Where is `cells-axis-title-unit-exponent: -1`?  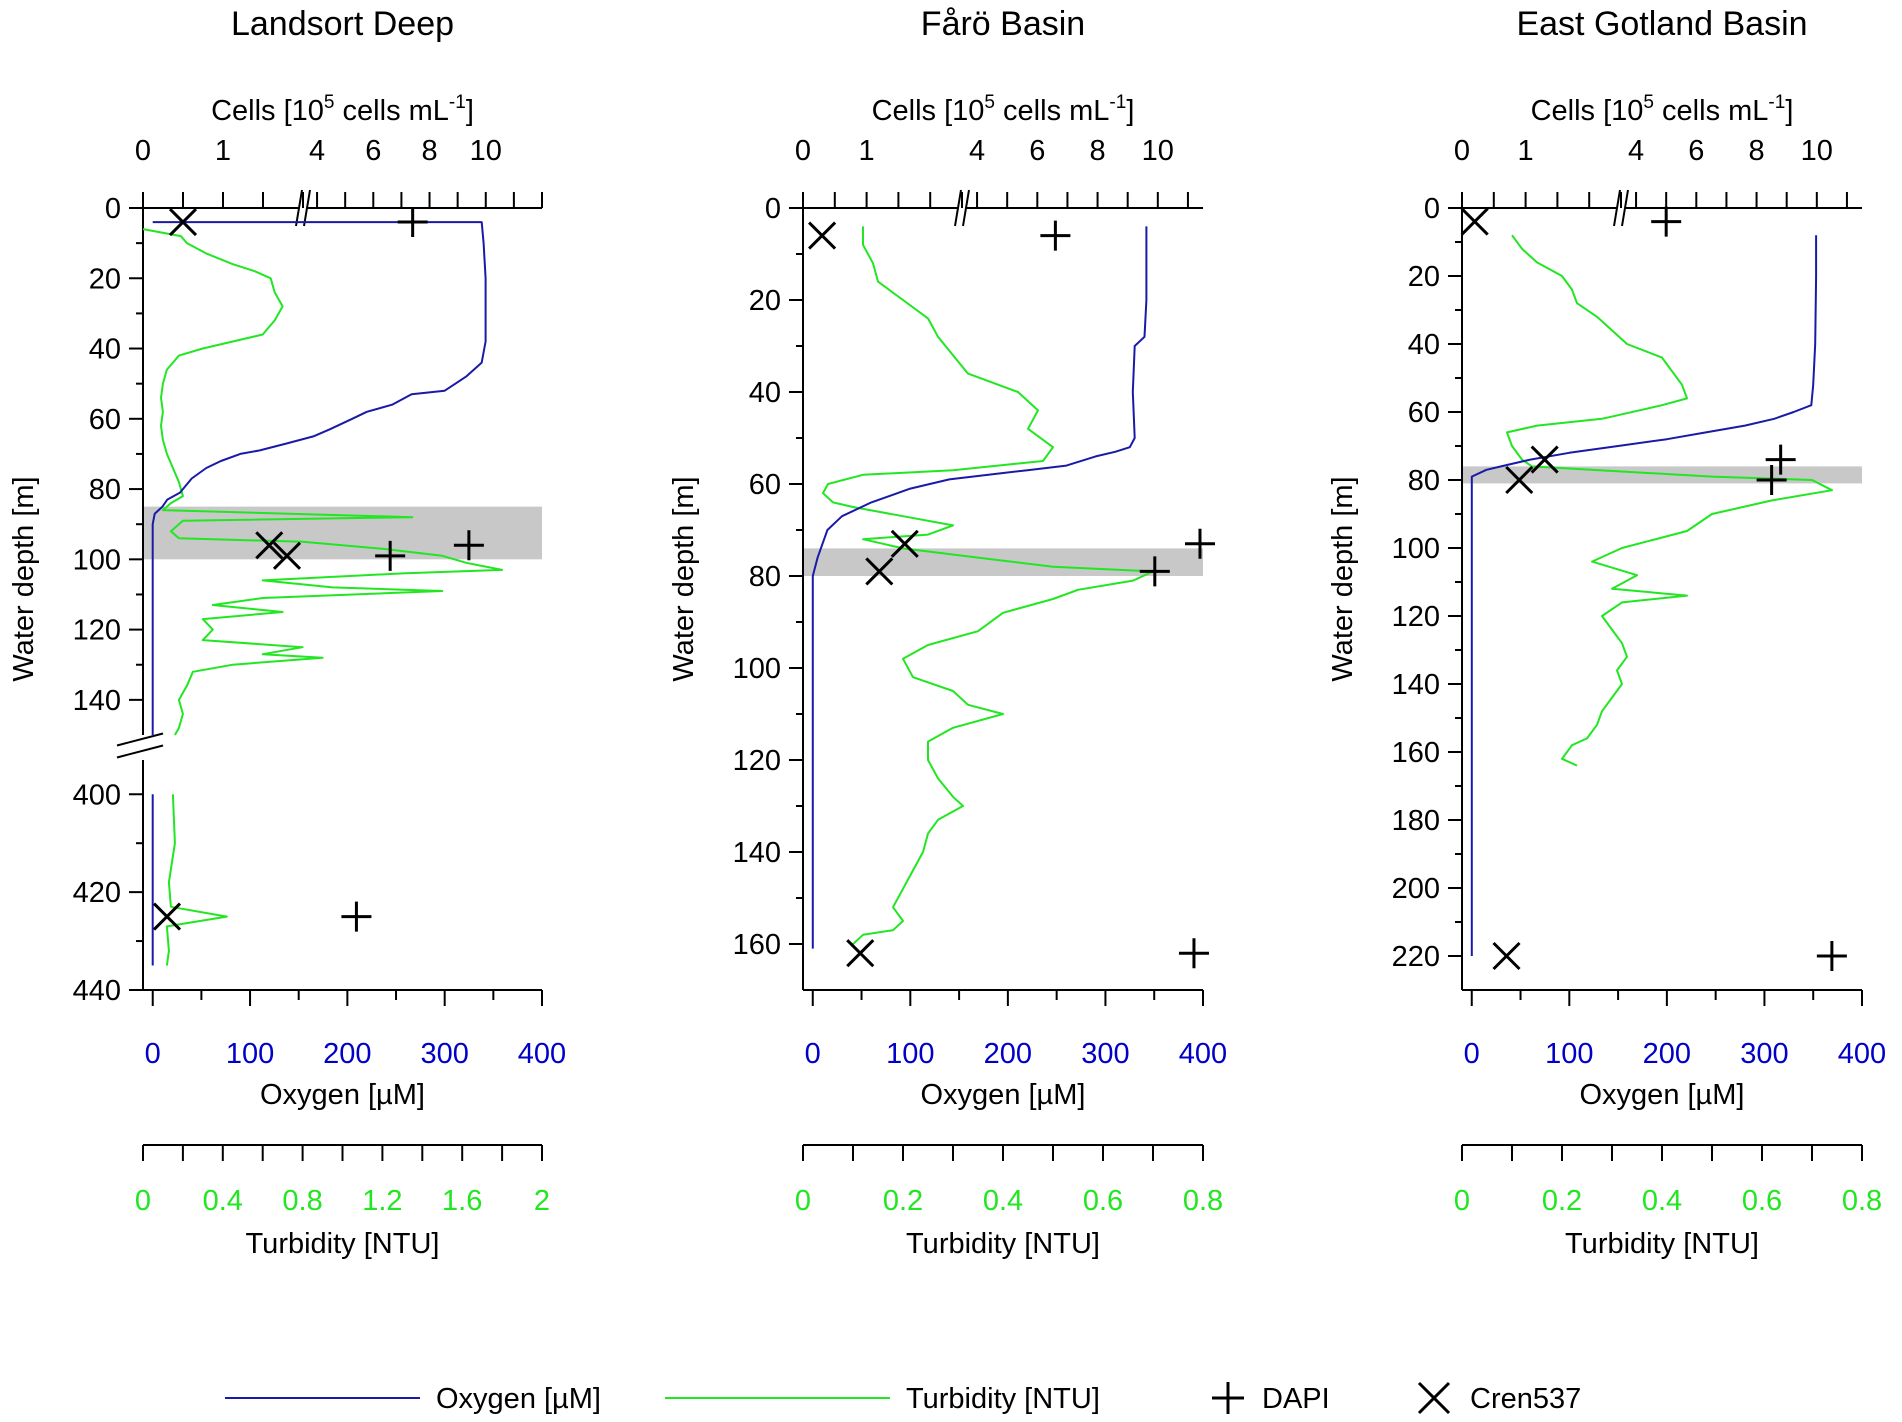 cells-axis-title-unit-exponent: -1 is located at coordinates (1776, 102).